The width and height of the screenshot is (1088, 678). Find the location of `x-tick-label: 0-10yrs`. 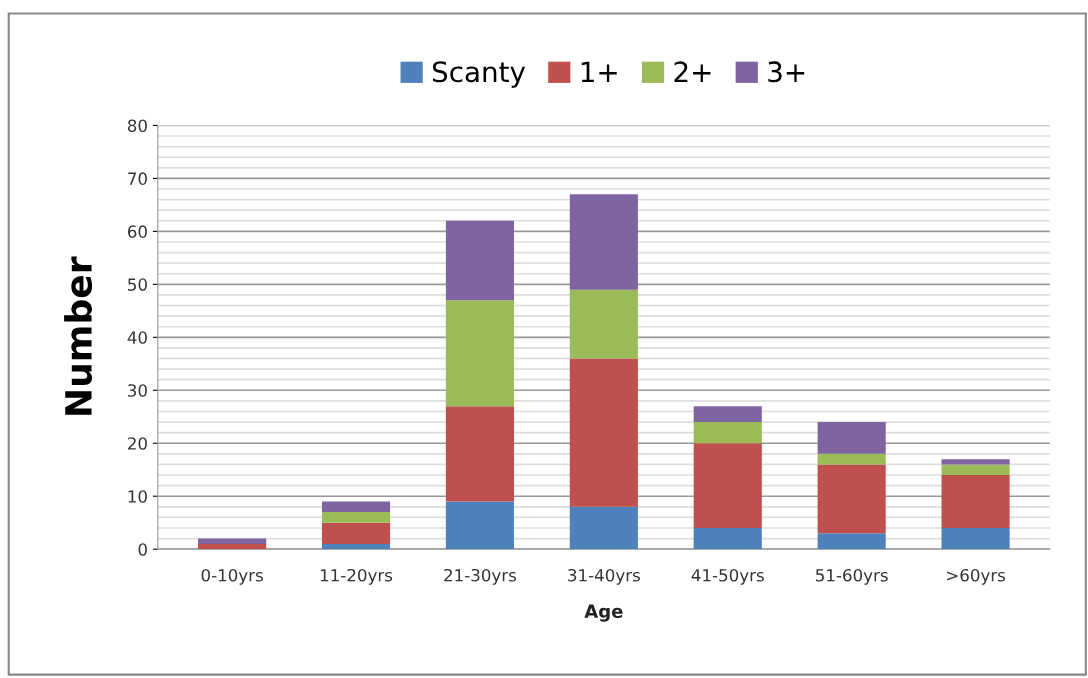

x-tick-label: 0-10yrs is located at coordinates (232, 576).